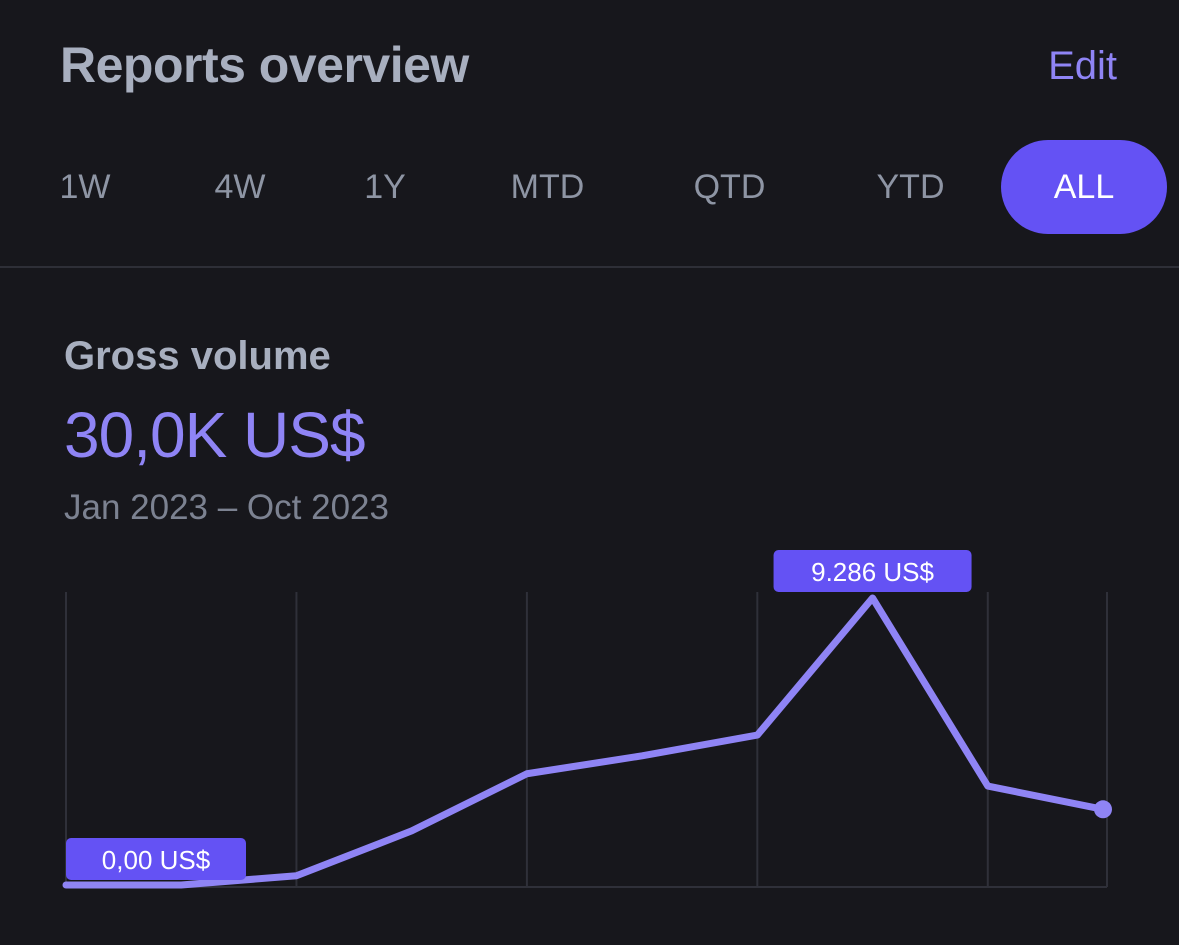 Image resolution: width=1179 pixels, height=945 pixels. I want to click on max-value-label: 9.286 US$, so click(872, 572).